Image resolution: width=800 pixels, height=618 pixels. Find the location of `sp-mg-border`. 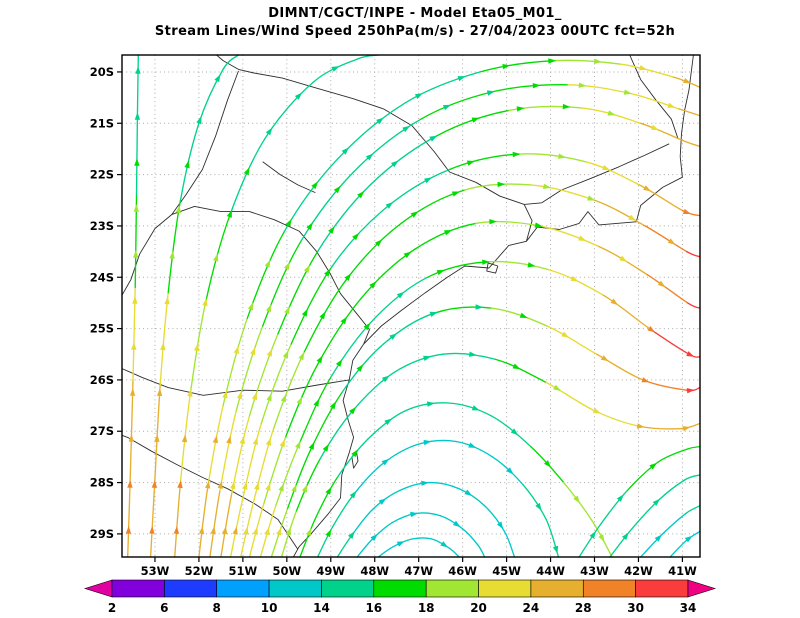

sp-mg-border is located at coordinates (370, 129).